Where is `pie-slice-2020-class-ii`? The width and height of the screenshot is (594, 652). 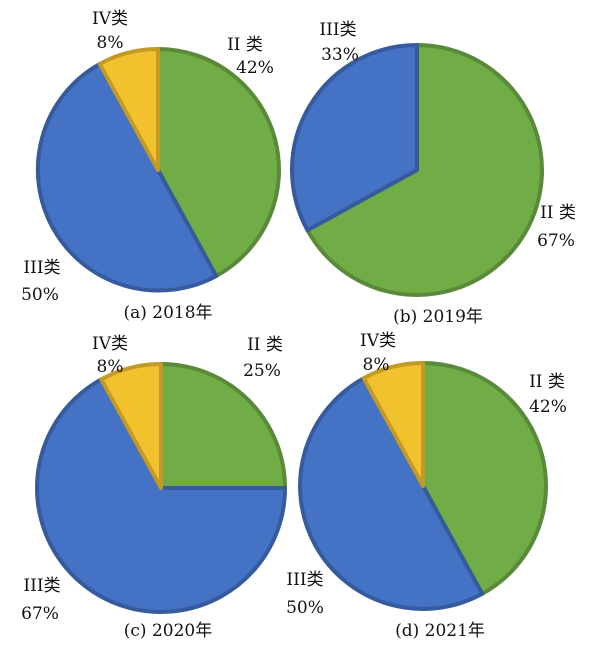 pie-slice-2020-class-ii is located at coordinates (223, 426).